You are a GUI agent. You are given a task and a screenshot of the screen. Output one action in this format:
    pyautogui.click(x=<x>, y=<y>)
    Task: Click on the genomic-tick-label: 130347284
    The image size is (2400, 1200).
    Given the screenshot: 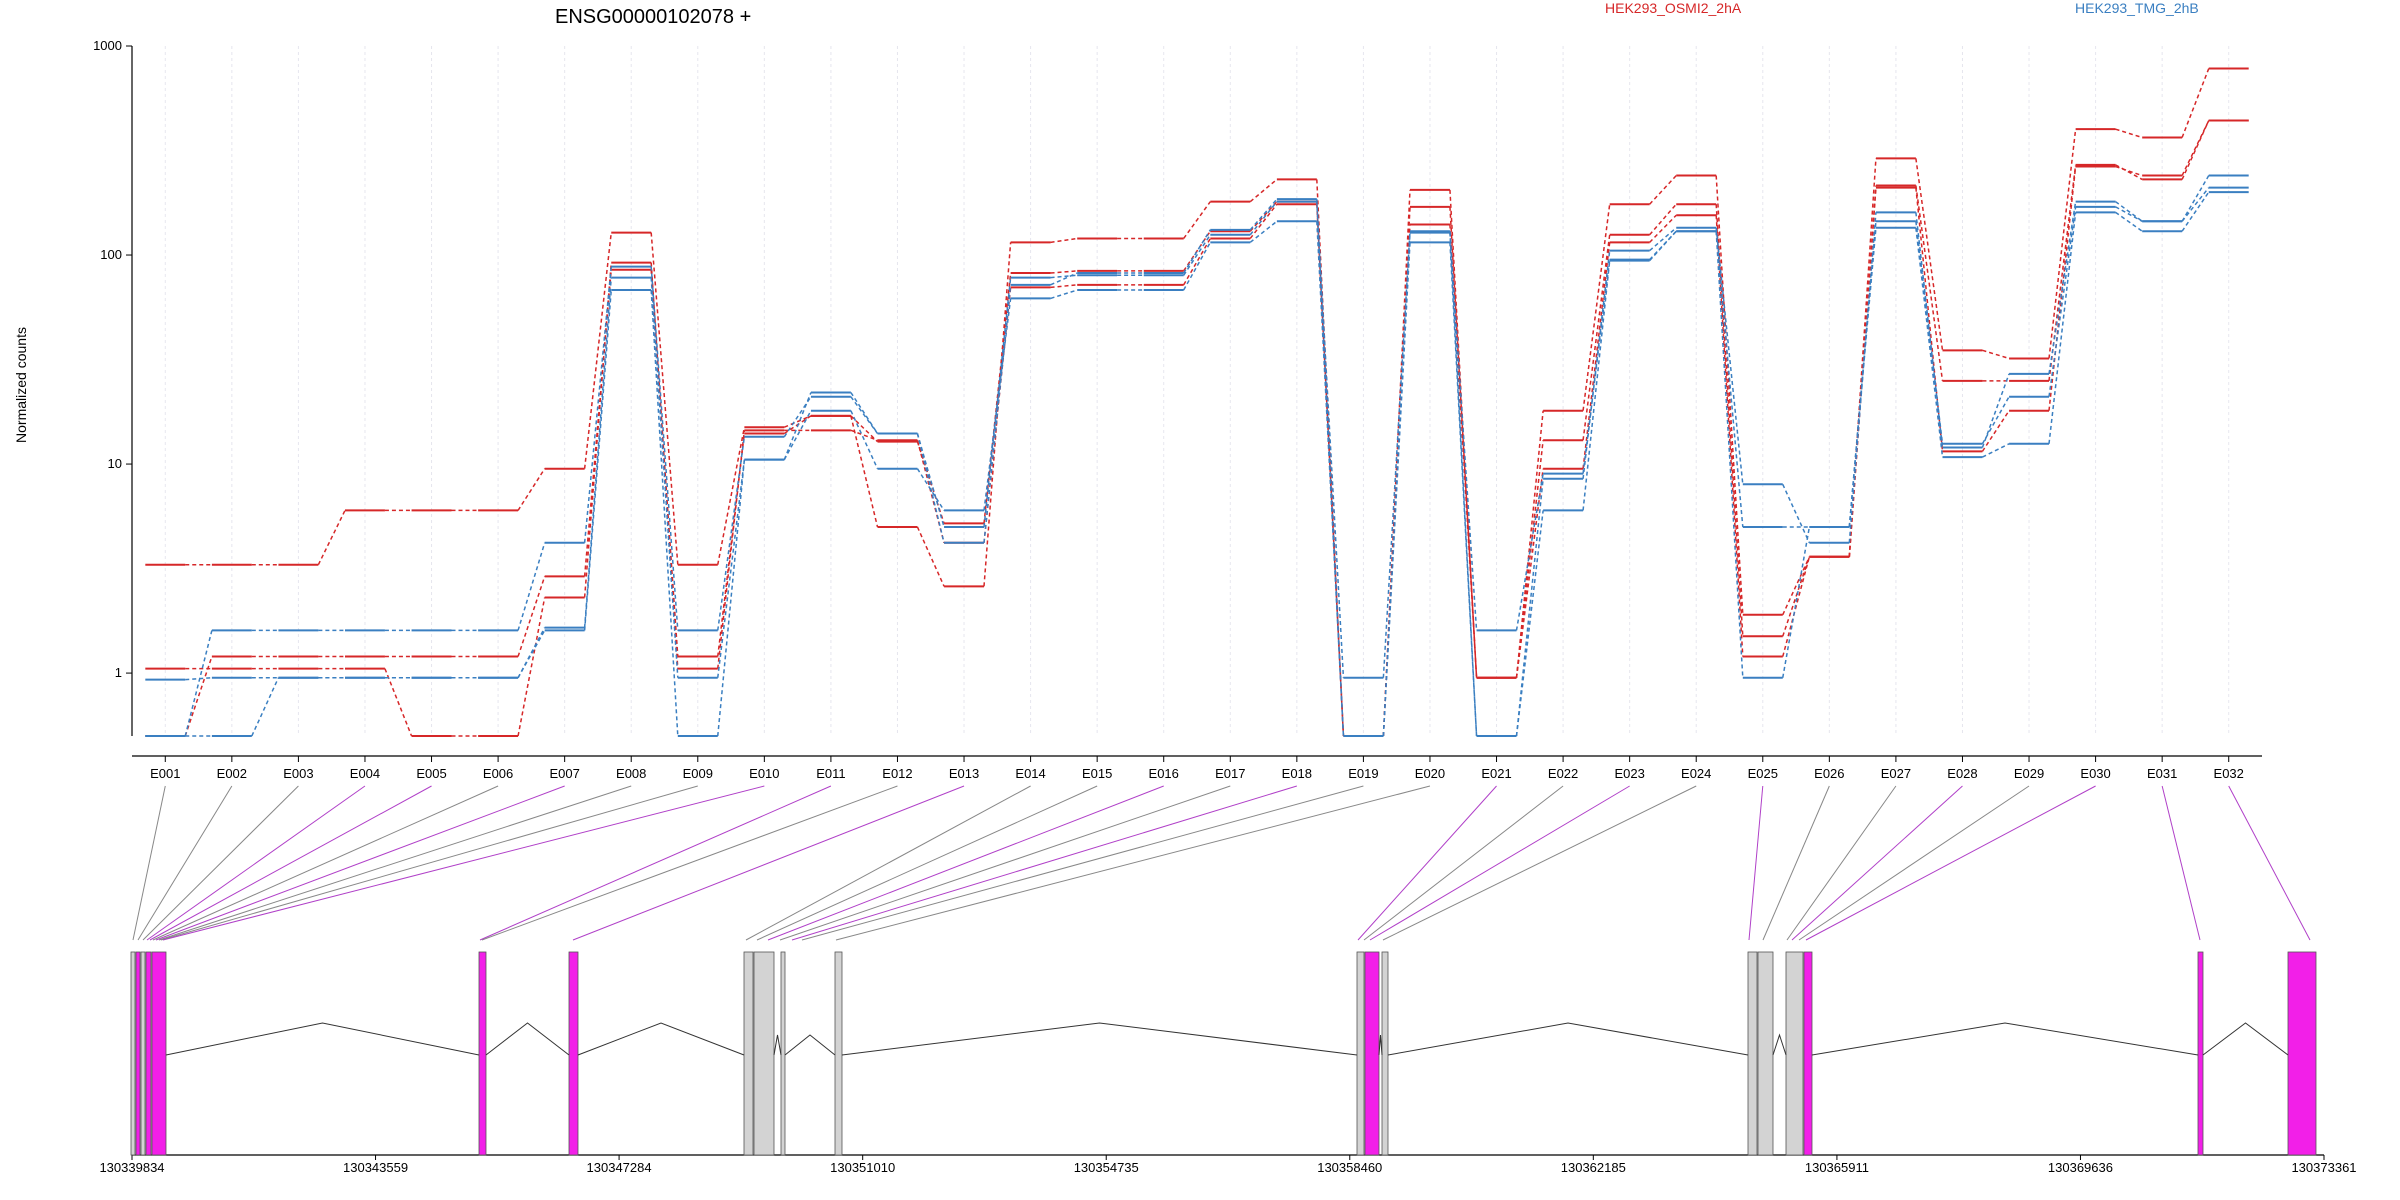 What is the action you would take?
    pyautogui.click(x=619, y=1167)
    